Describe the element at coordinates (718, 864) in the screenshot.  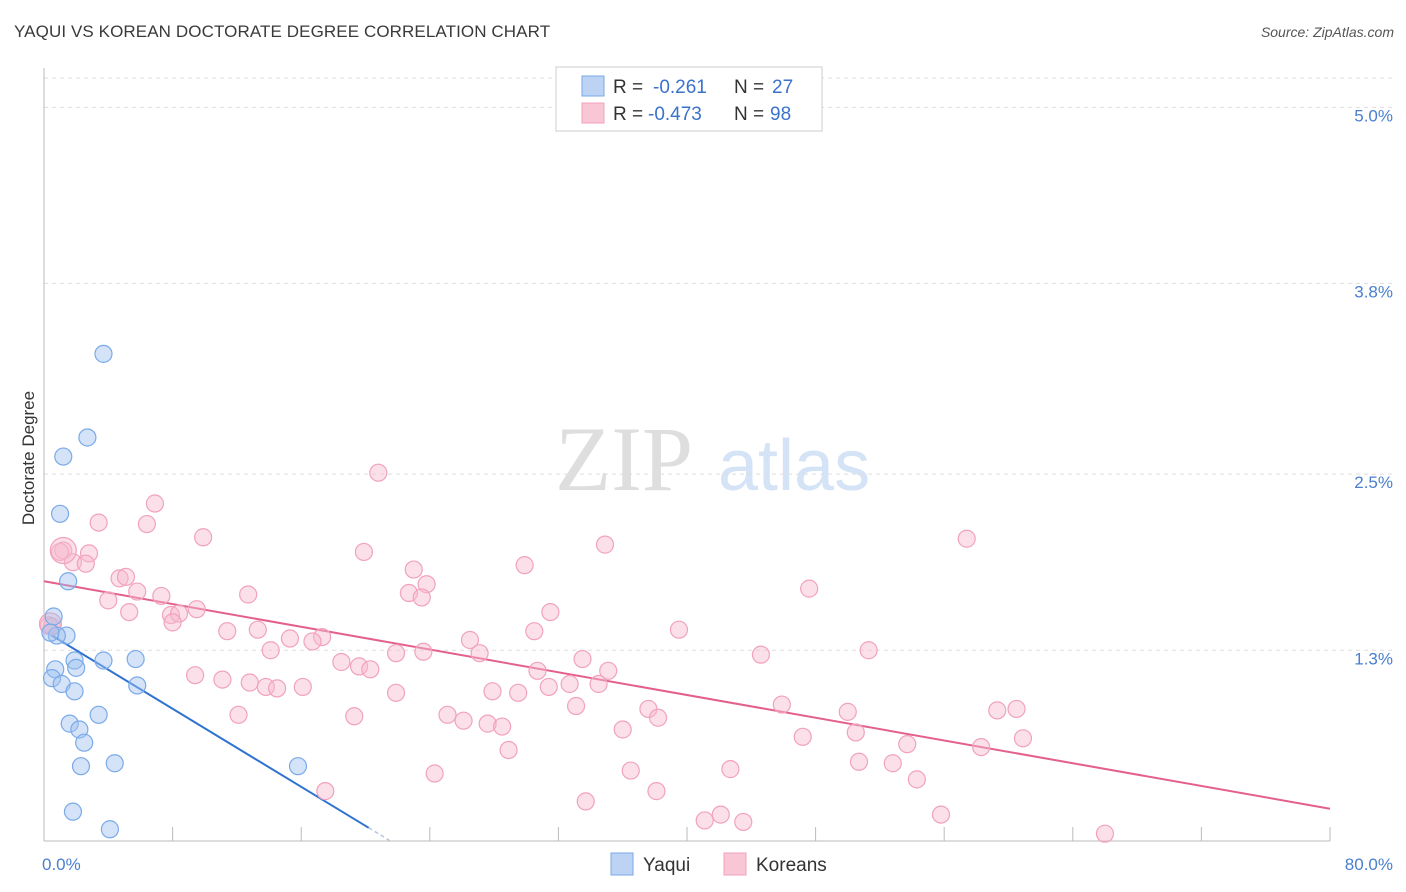
I see `series-legend: Yaqui Koreans` at that location.